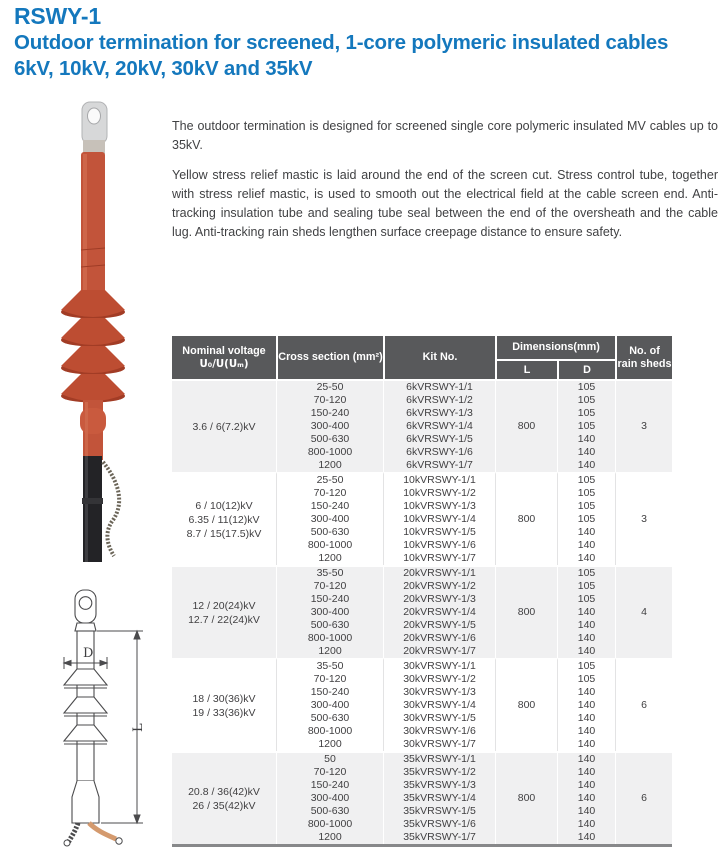  I want to click on cell-kit-no: 6kVRSWY-1/6, so click(439, 452).